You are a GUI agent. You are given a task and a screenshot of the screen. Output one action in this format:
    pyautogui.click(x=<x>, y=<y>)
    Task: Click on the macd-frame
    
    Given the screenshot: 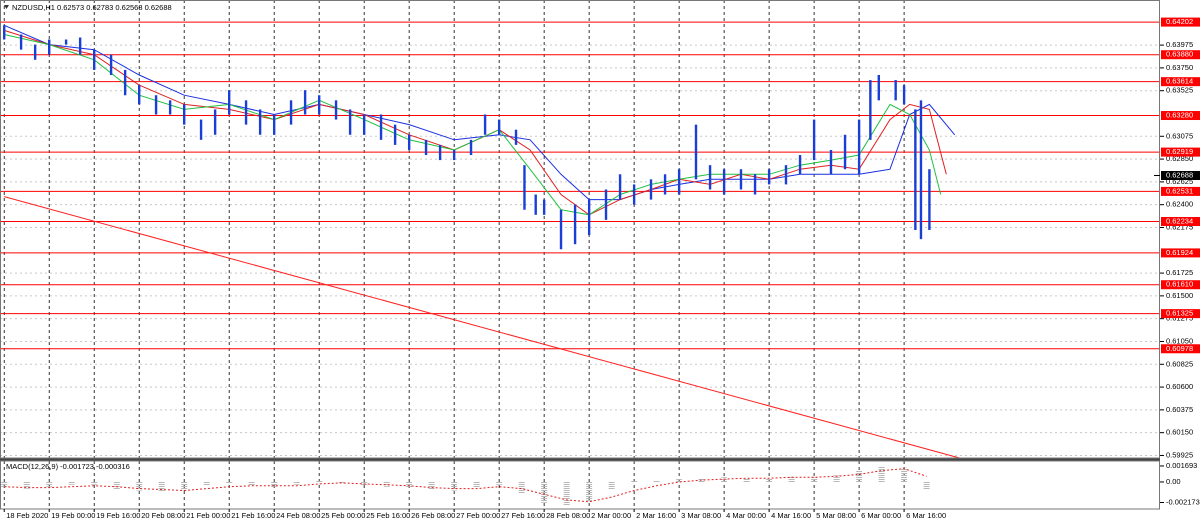 What is the action you would take?
    pyautogui.click(x=580, y=485)
    